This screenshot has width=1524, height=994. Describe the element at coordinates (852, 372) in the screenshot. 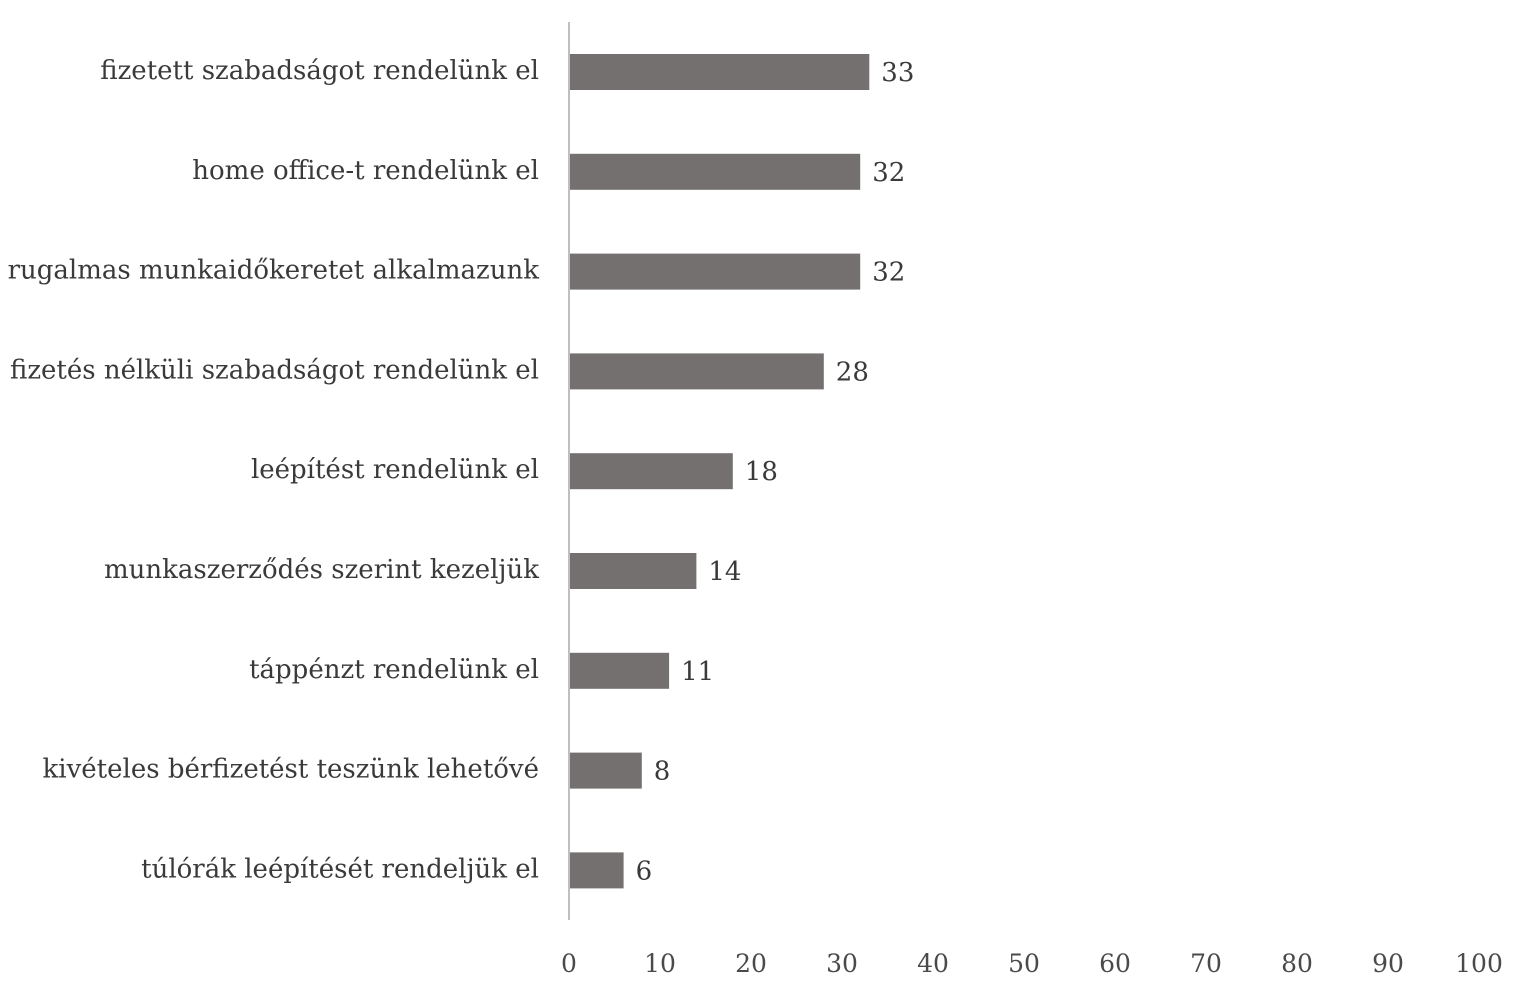

I see `value-label-4: 28` at that location.